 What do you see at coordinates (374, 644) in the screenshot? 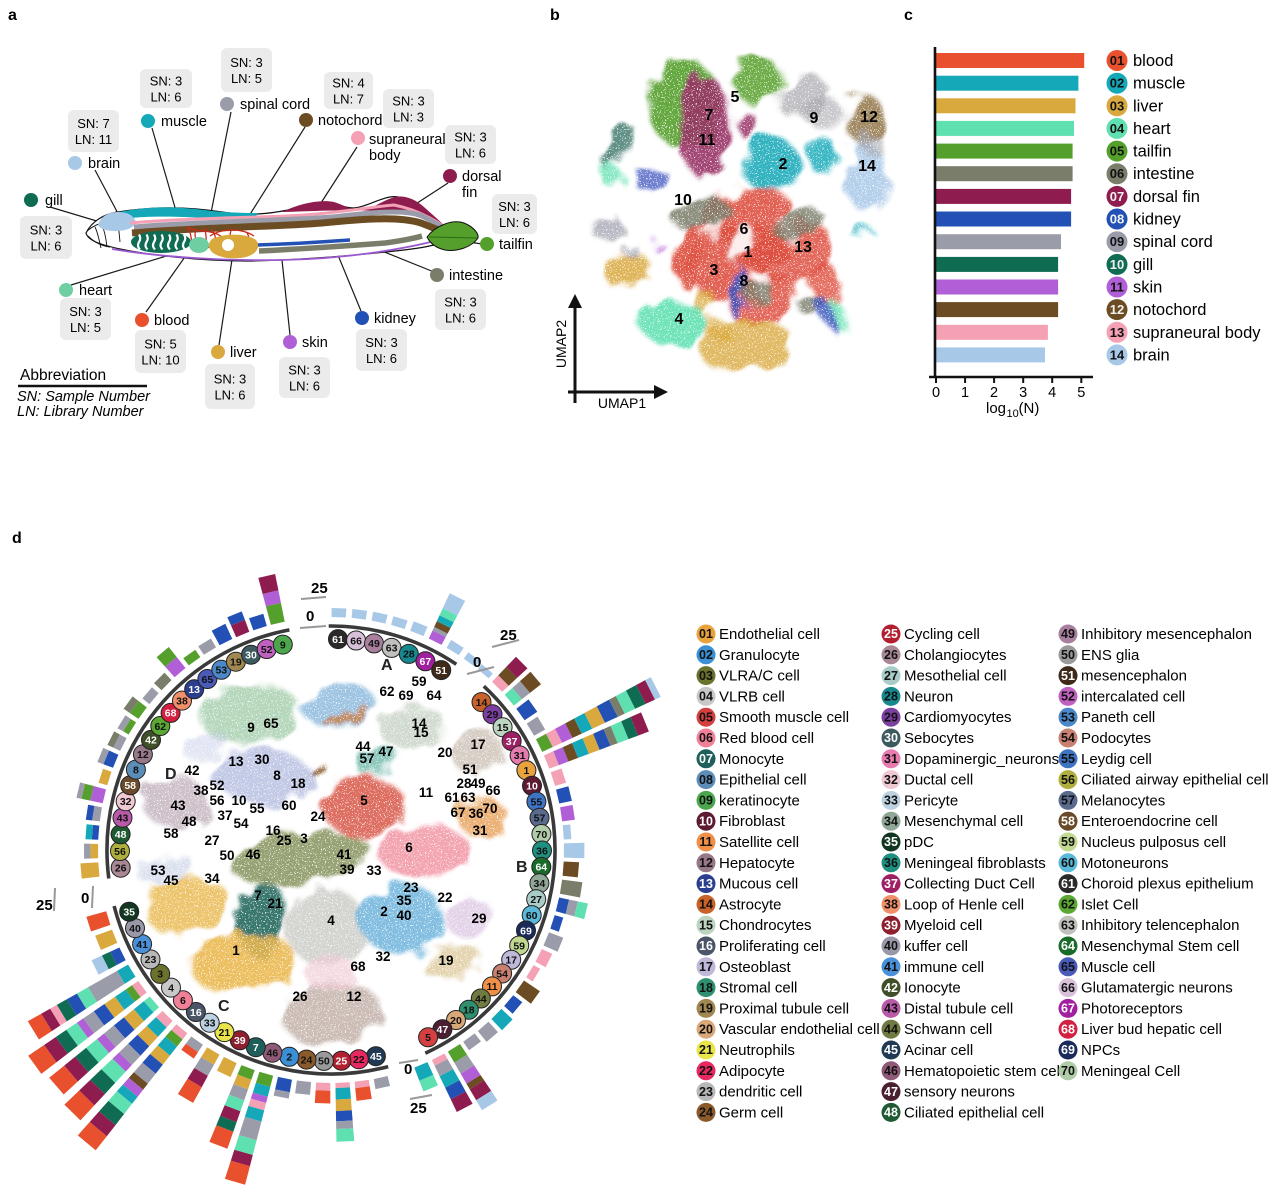
I see `svg-text: 49` at bounding box center [374, 644].